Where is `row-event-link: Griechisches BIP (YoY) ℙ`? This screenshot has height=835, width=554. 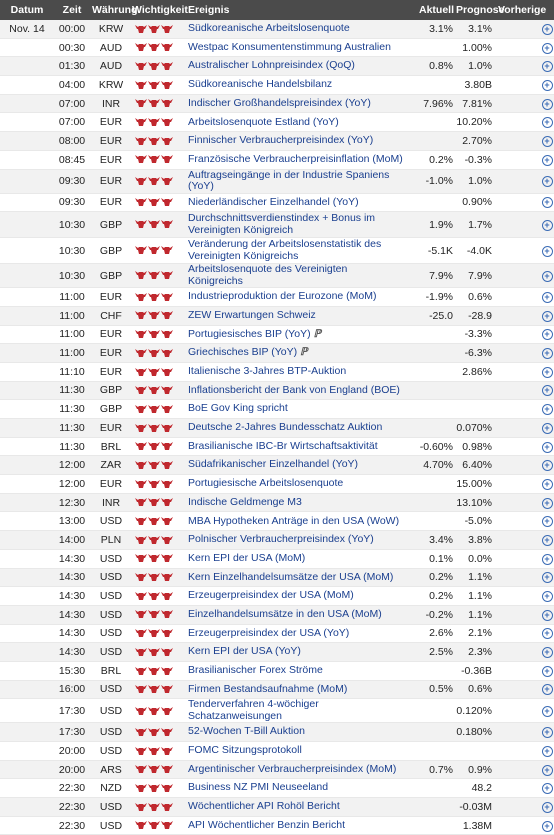
row-event-link: Griechisches BIP (YoY) ℙ is located at coordinates (296, 353).